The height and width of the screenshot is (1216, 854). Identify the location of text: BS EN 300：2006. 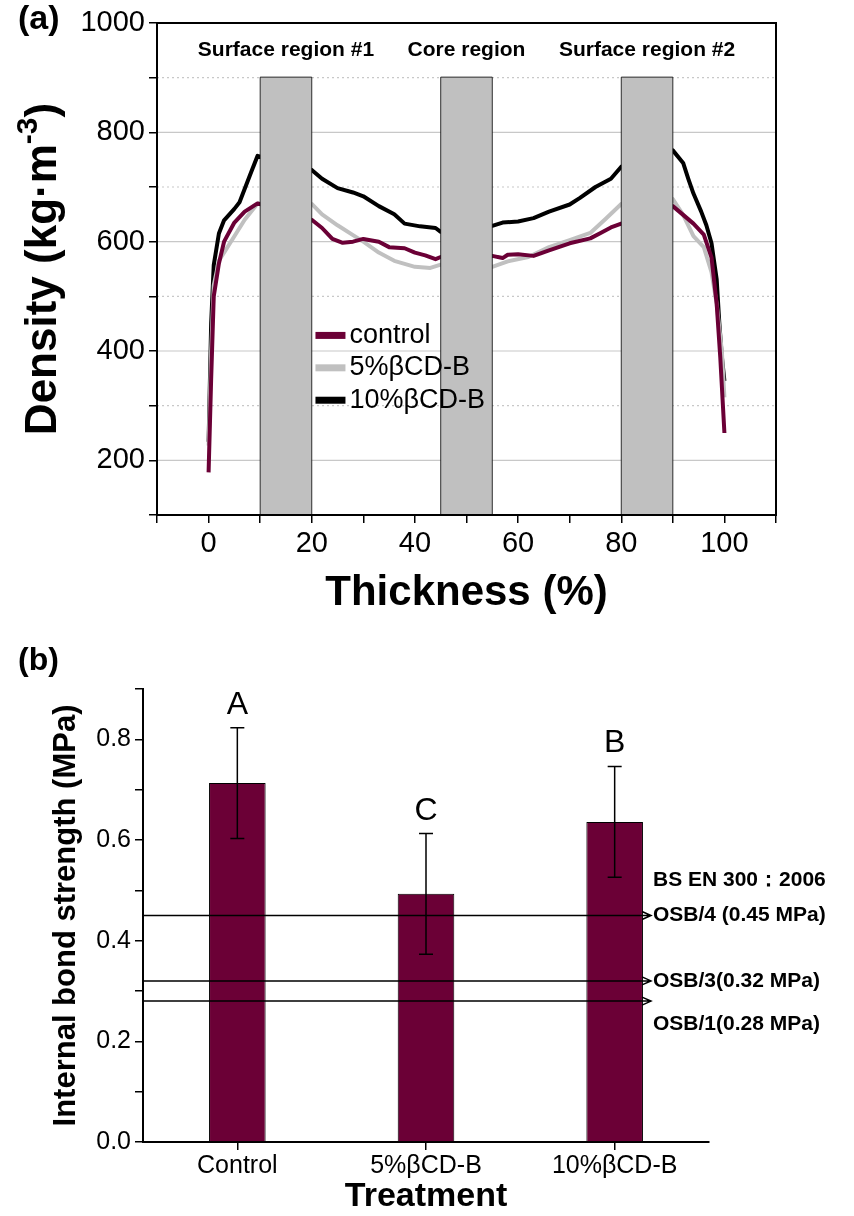
(739, 879).